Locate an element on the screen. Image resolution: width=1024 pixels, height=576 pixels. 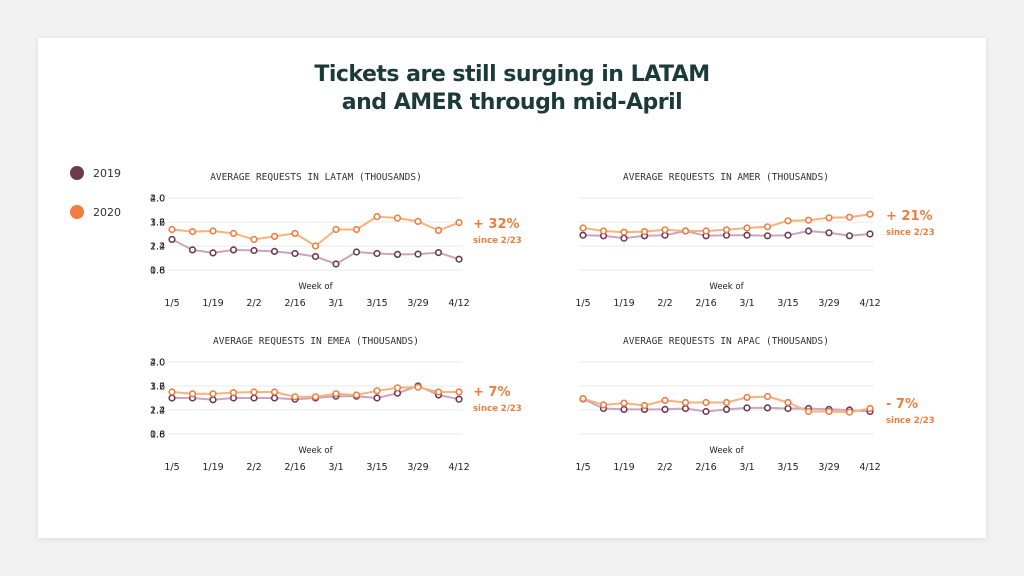
chart1-x-tick: 1/5 is located at coordinates (171, 303).